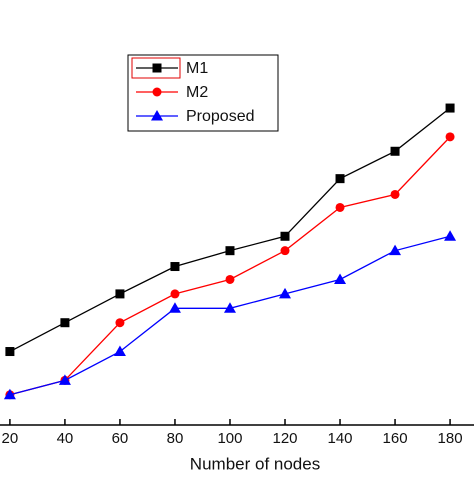 The width and height of the screenshot is (474, 479). What do you see at coordinates (340, 438) in the screenshot?
I see `x-tick-label: 140` at bounding box center [340, 438].